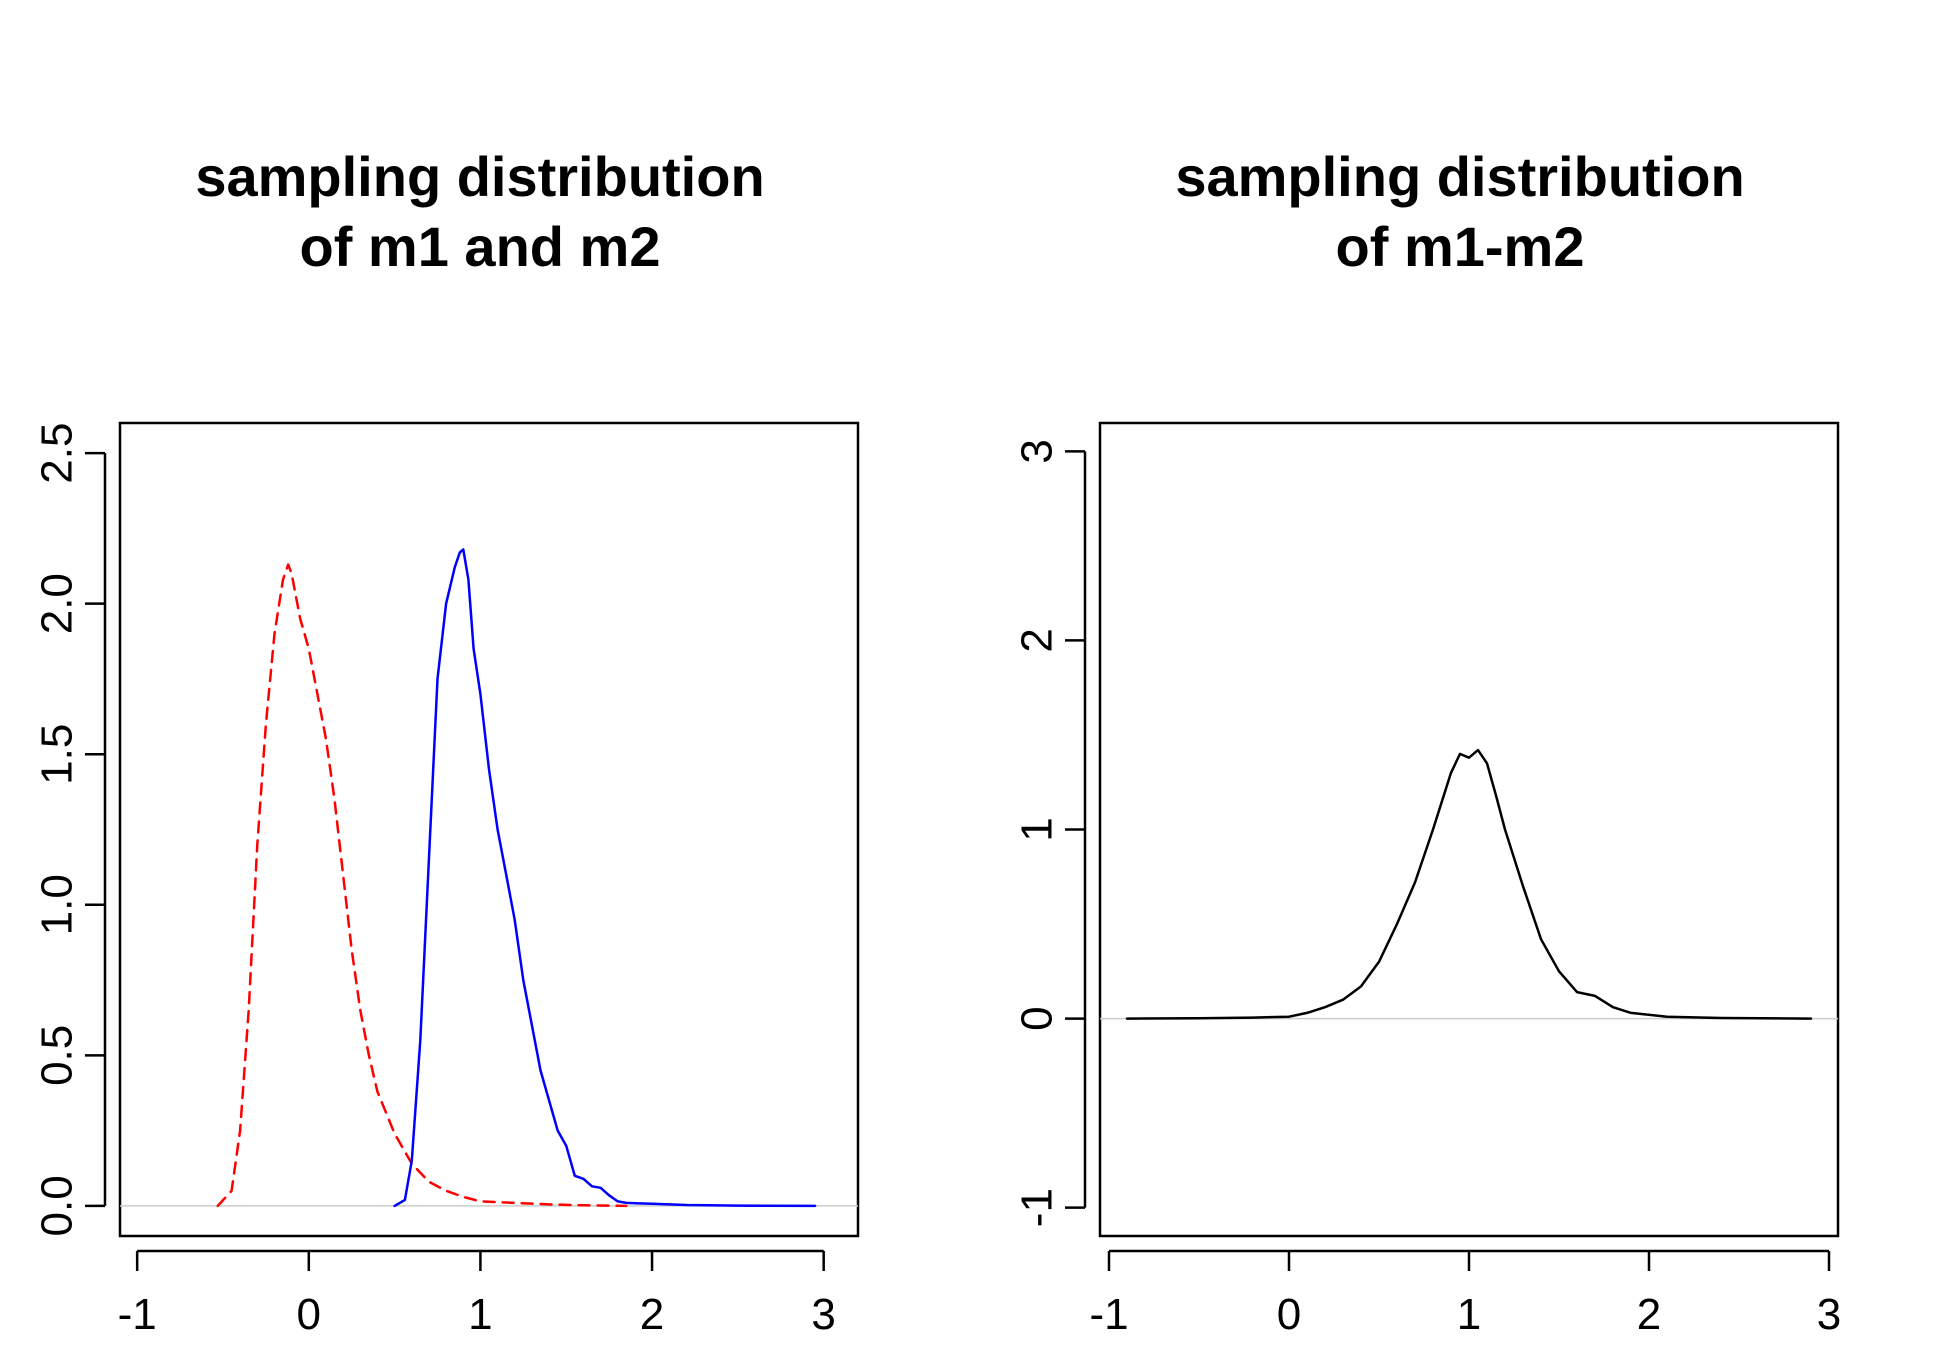 The width and height of the screenshot is (1950, 1350). I want to click on chart-title-line: of m1-m2, so click(1460, 246).